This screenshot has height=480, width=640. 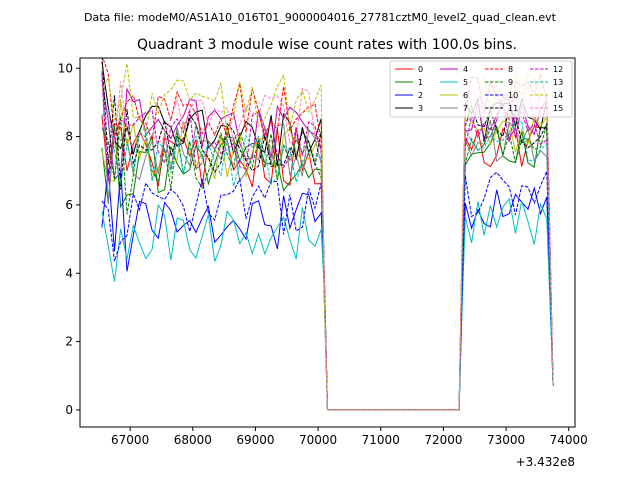 What do you see at coordinates (130, 440) in the screenshot?
I see `x-tick-label: 67000` at bounding box center [130, 440].